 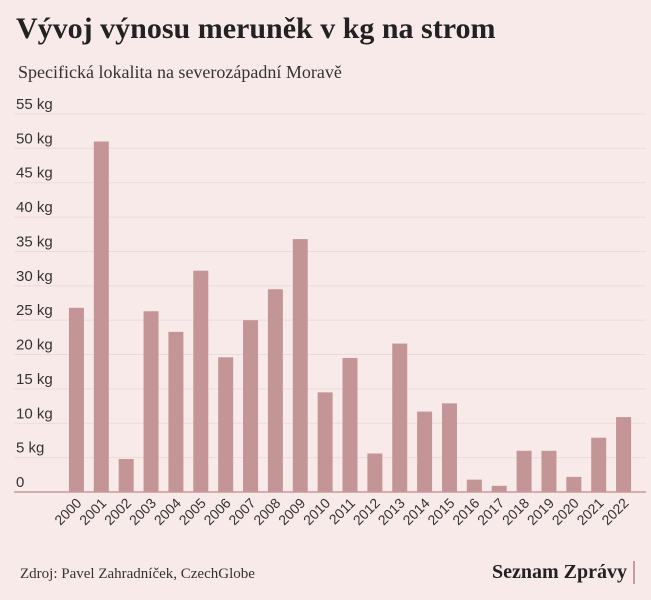 What do you see at coordinates (275, 390) in the screenshot?
I see `bar-2008` at bounding box center [275, 390].